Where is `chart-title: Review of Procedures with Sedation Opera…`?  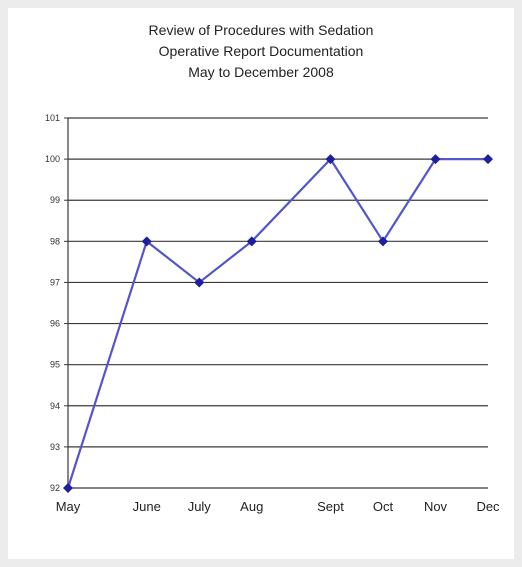
chart-title: Review of Procedures with Sedation Opera… is located at coordinates (261, 51).